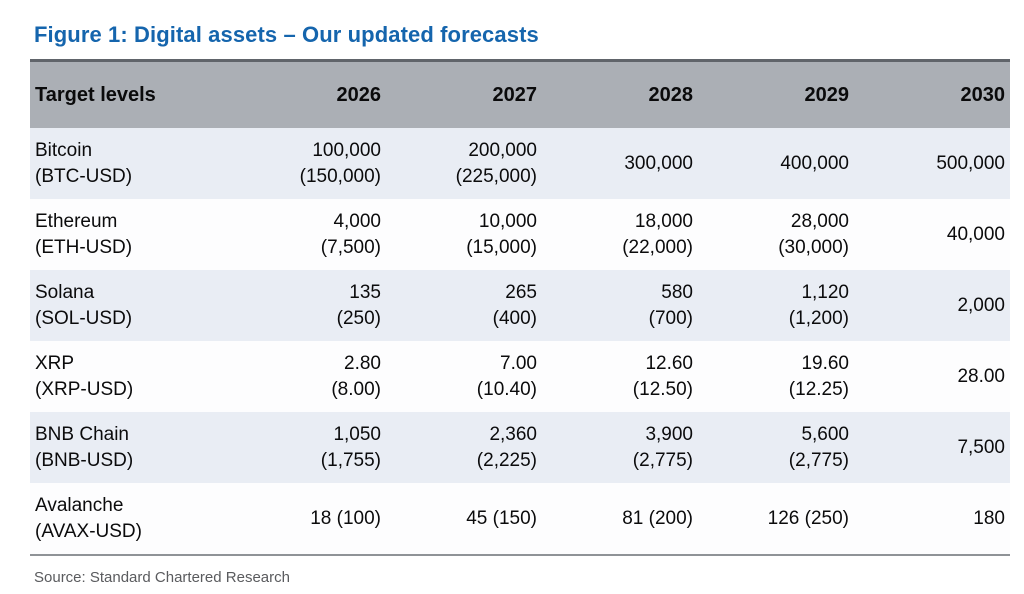 This screenshot has width=1024, height=594. Describe the element at coordinates (818, 389) in the screenshot. I see `value-sub: (12.25)` at that location.